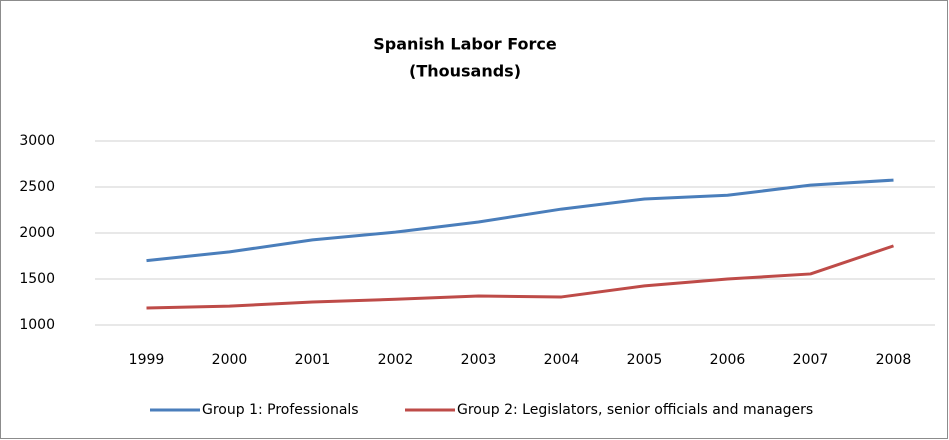 This screenshot has width=949, height=440. Describe the element at coordinates (37, 141) in the screenshot. I see `y-tick-label: 3000` at that location.